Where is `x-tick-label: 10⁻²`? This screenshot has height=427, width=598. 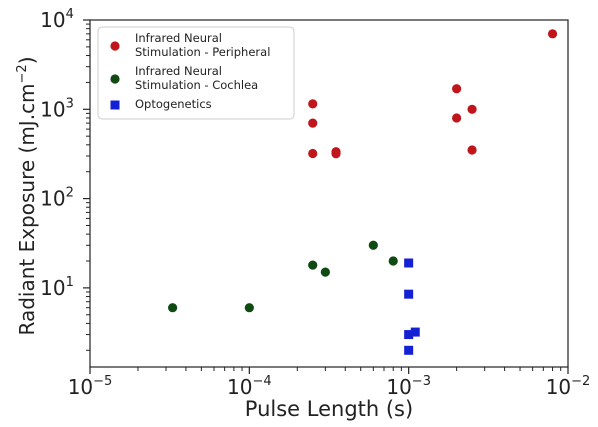 x-tick-label: 10⁻² is located at coordinates (568, 386).